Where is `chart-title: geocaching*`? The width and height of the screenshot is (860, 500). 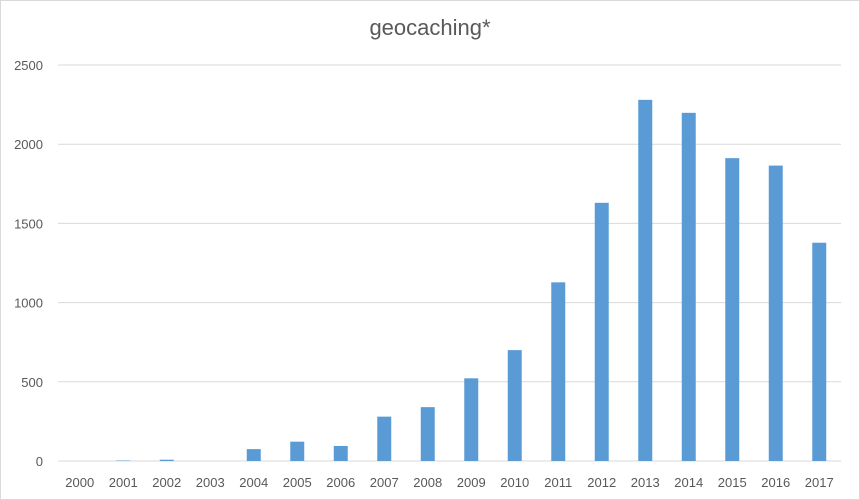 chart-title: geocaching* is located at coordinates (430, 27).